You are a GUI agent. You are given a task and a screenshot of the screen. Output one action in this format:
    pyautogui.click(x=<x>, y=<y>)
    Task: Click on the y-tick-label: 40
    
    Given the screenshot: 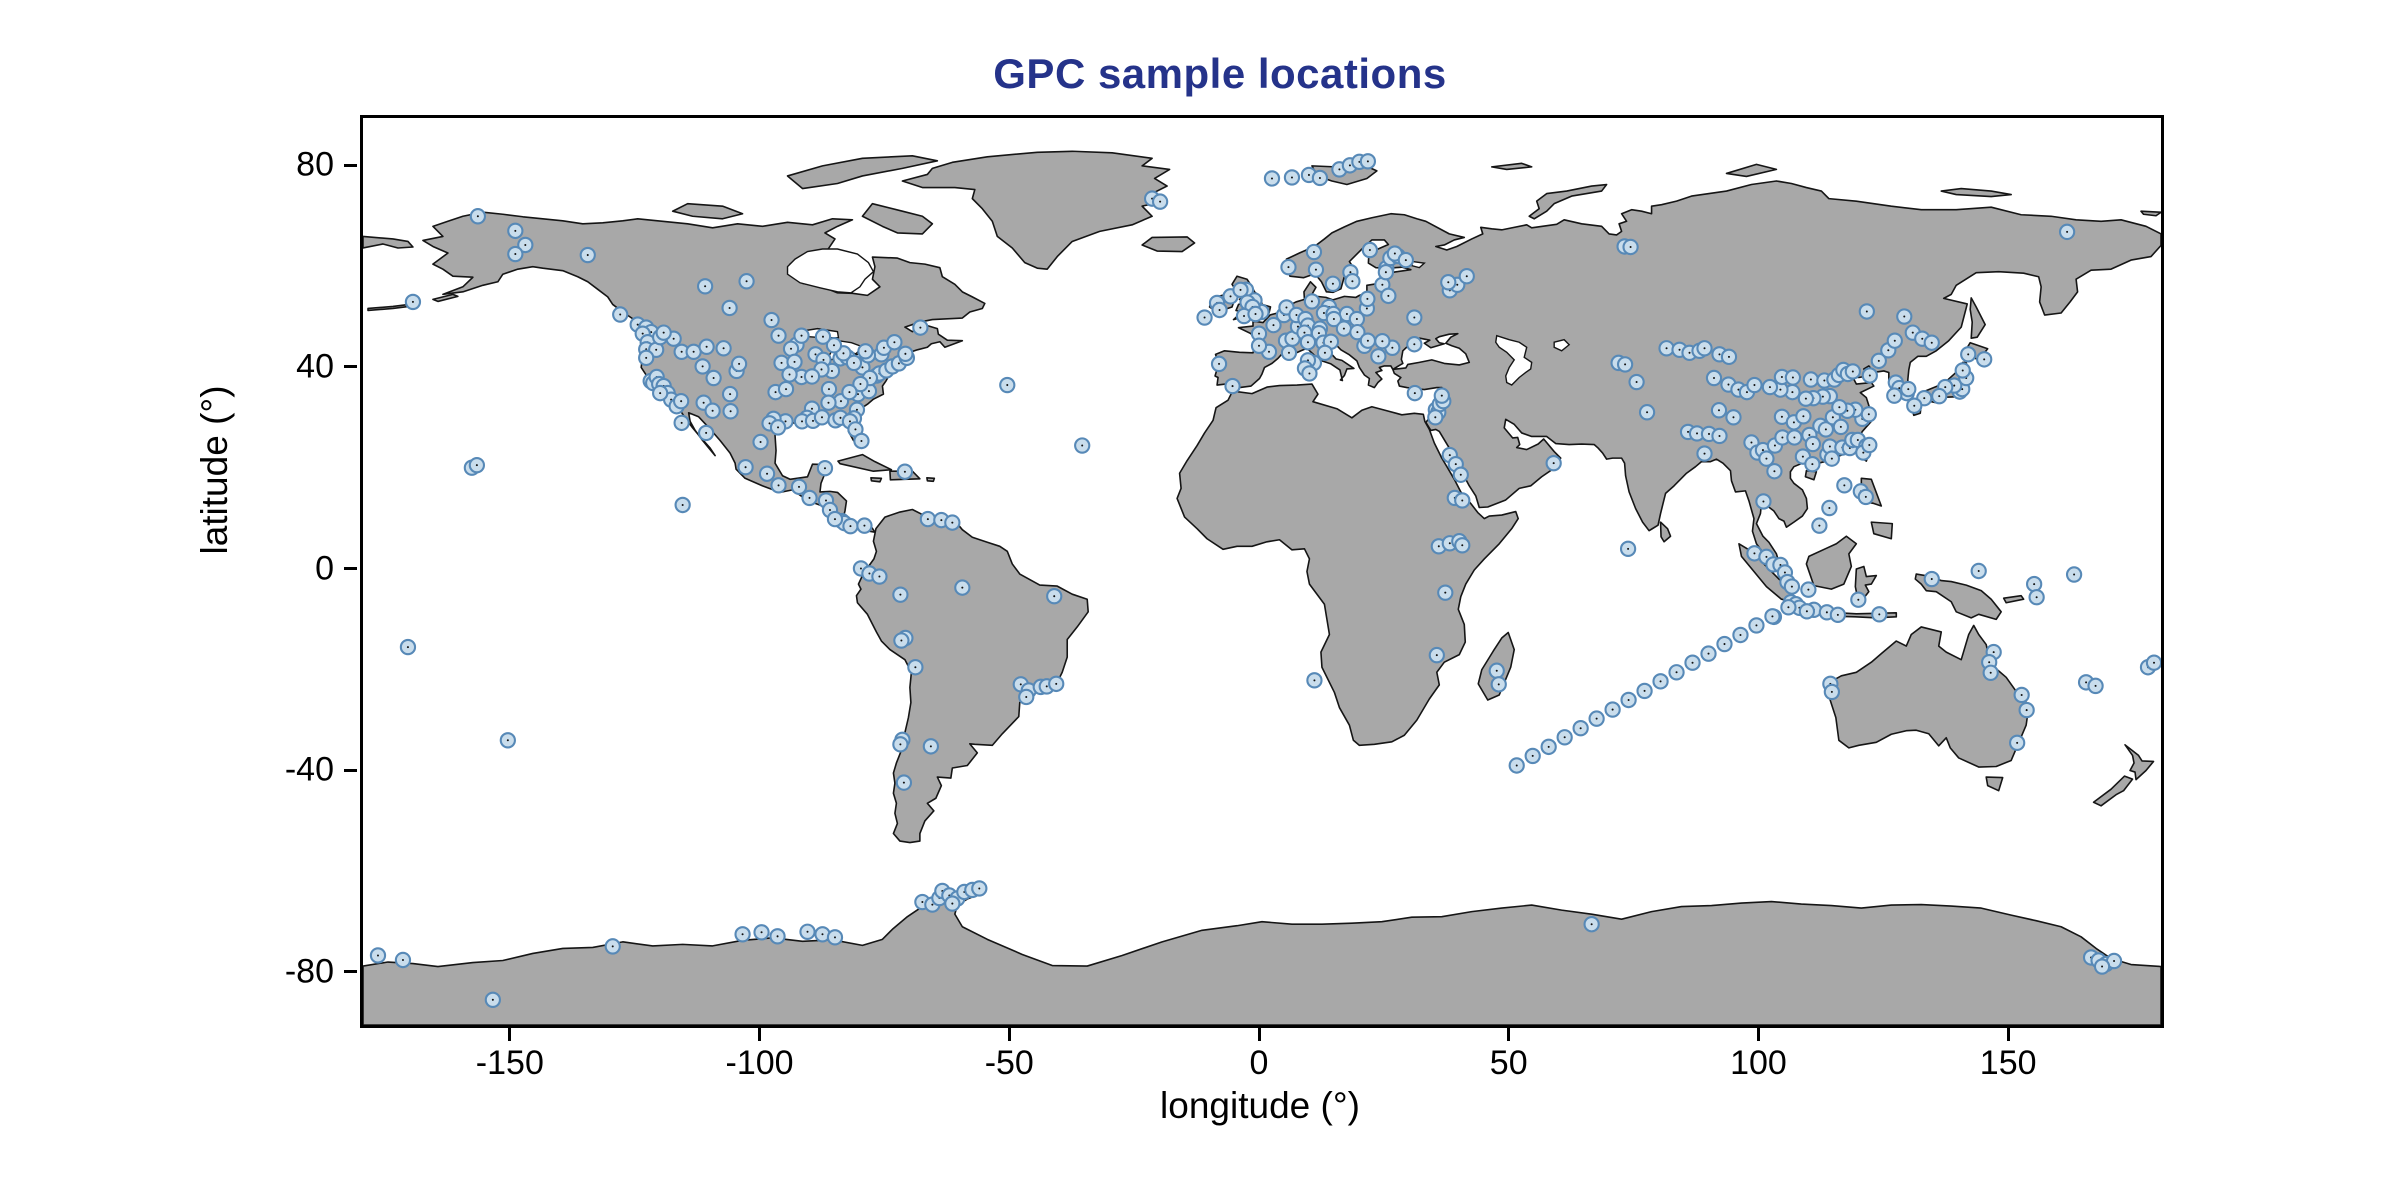 What is the action you would take?
    pyautogui.click(x=315, y=366)
    